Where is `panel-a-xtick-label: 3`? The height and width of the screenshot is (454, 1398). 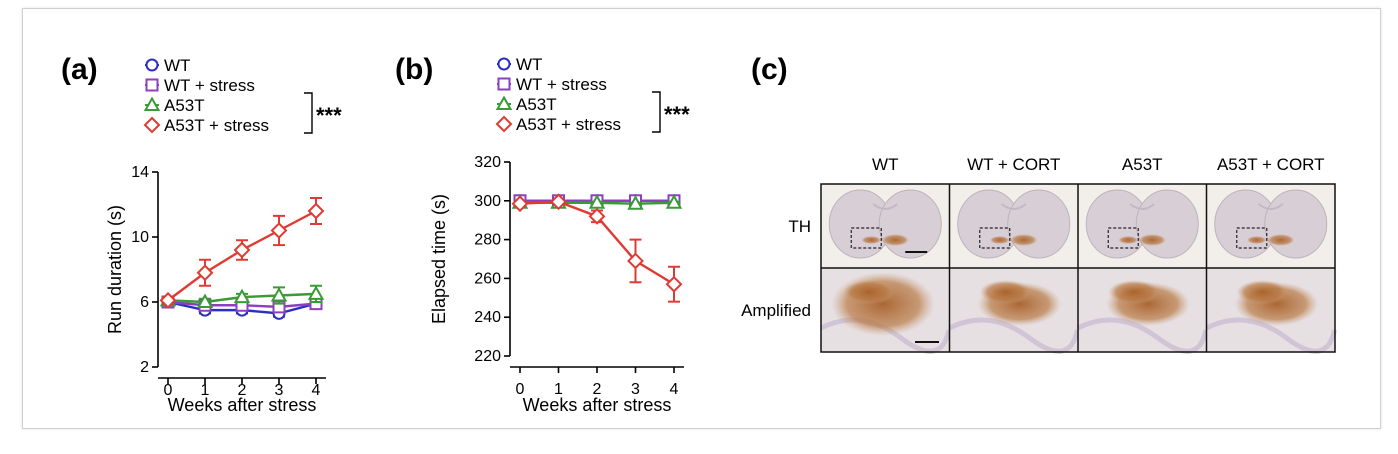
panel-a-xtick-label: 3 is located at coordinates (279, 390).